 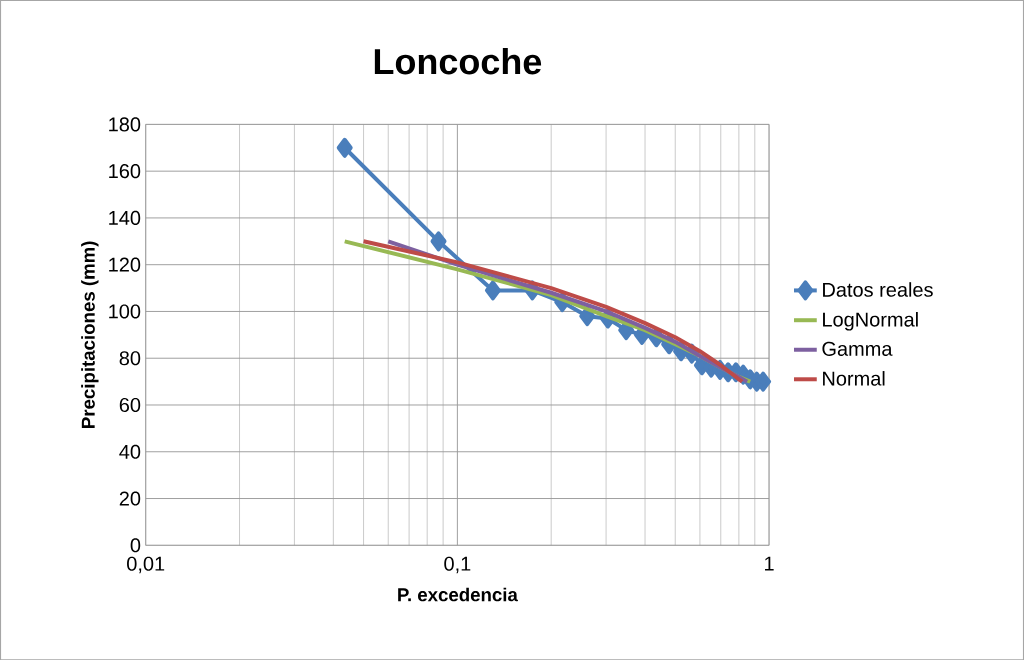 What do you see at coordinates (458, 61) in the screenshot?
I see `chart-title: Loncoche` at bounding box center [458, 61].